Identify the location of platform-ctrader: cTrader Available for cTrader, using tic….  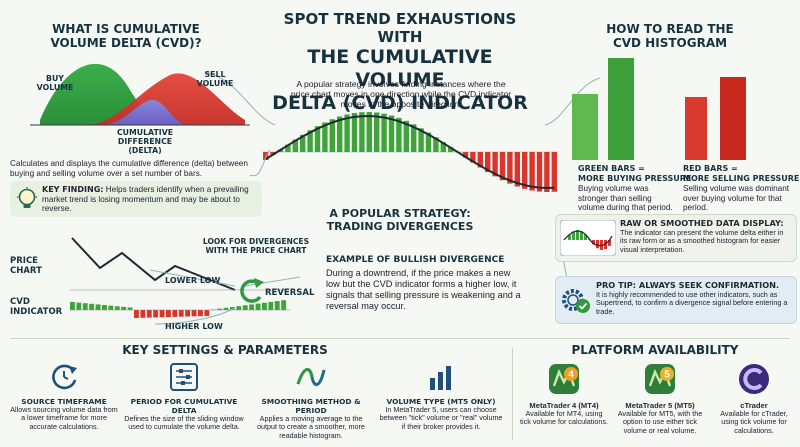
(754, 398).